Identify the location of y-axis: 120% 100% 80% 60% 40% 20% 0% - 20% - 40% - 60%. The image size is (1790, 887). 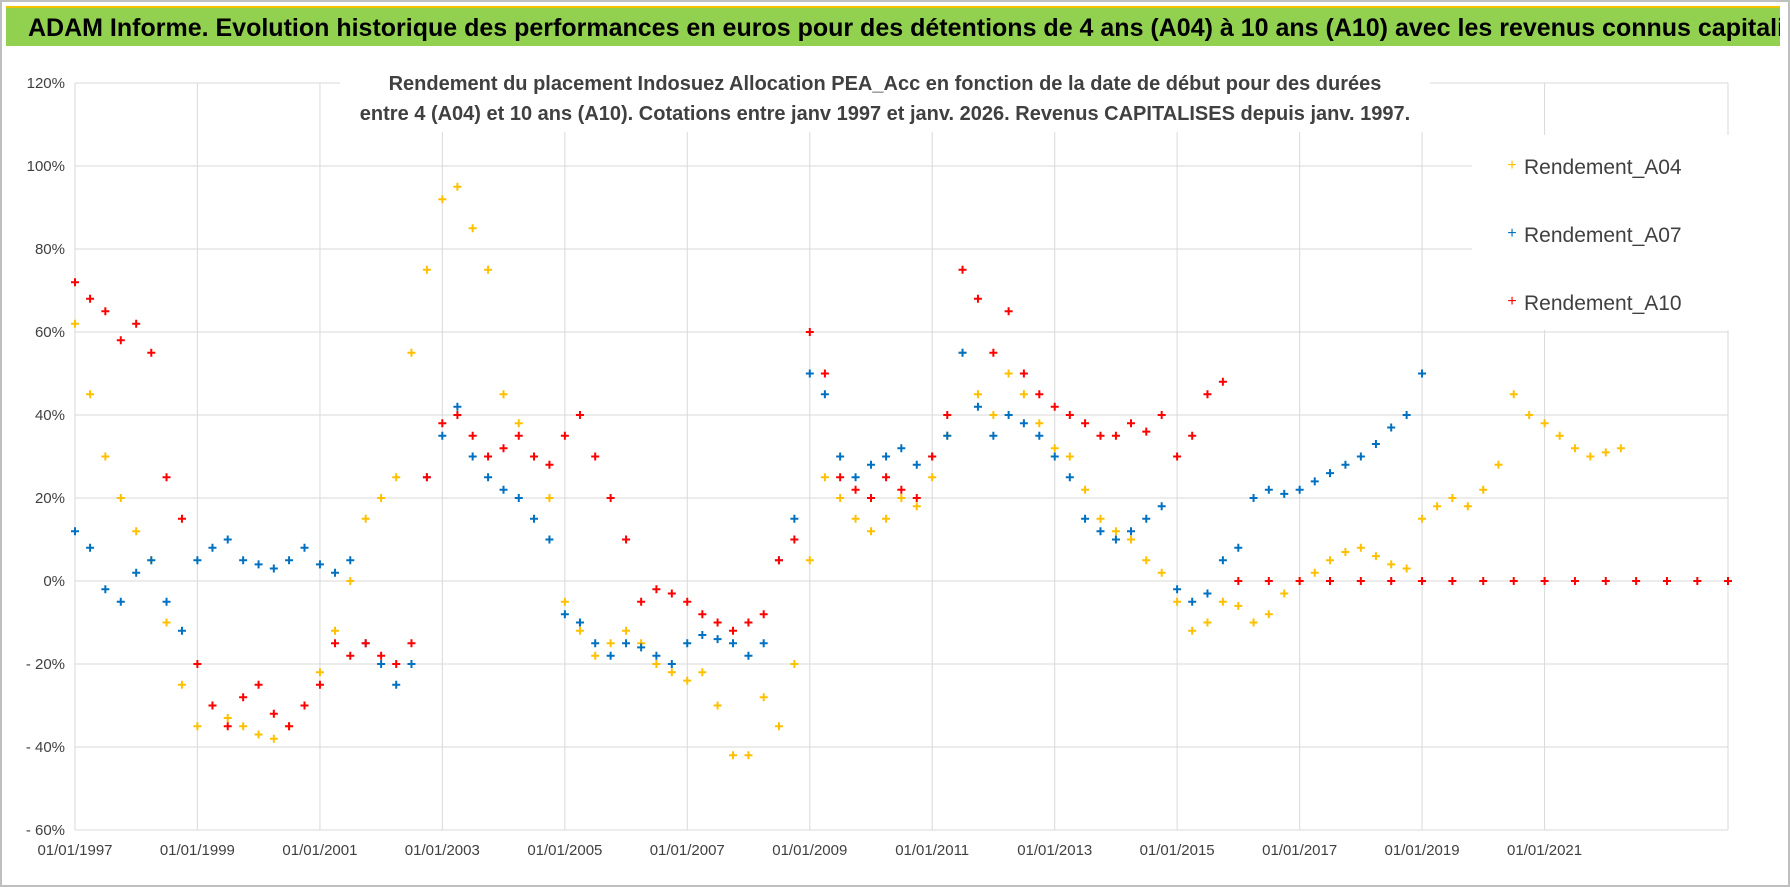
(45, 457).